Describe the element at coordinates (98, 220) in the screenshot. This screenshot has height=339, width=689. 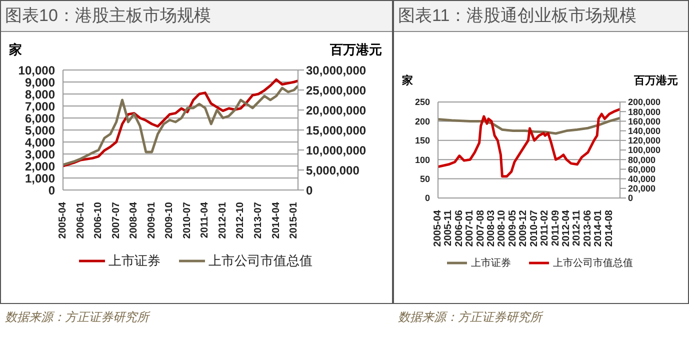
I see `x-tick-label: 2006-10` at that location.